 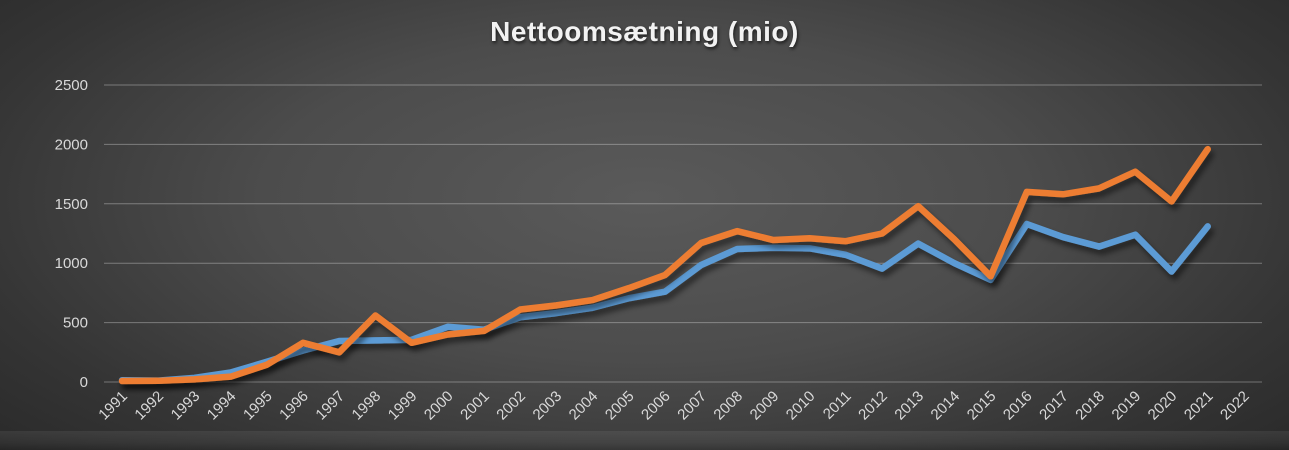 What do you see at coordinates (511, 406) in the screenshot?
I see `x-axis-label: 2002` at bounding box center [511, 406].